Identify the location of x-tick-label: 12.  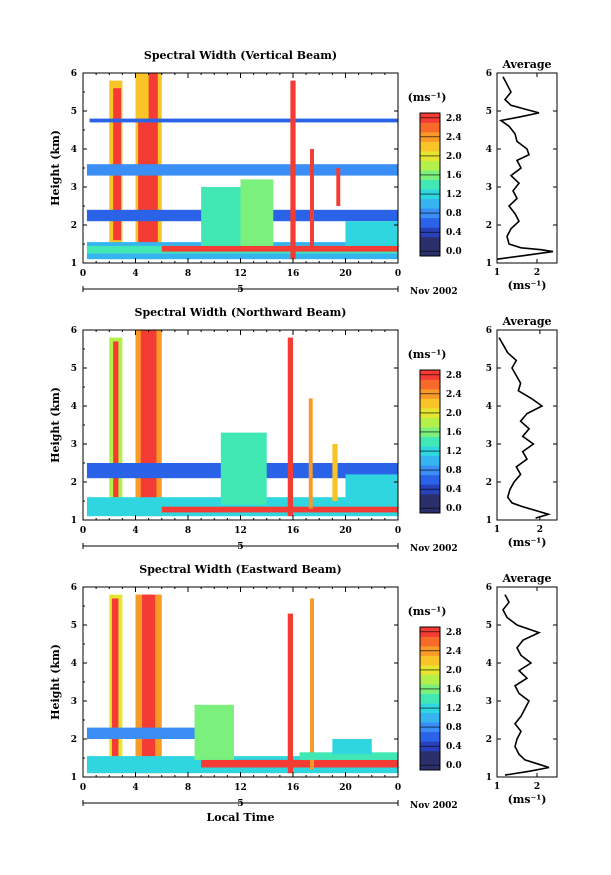
(240, 274).